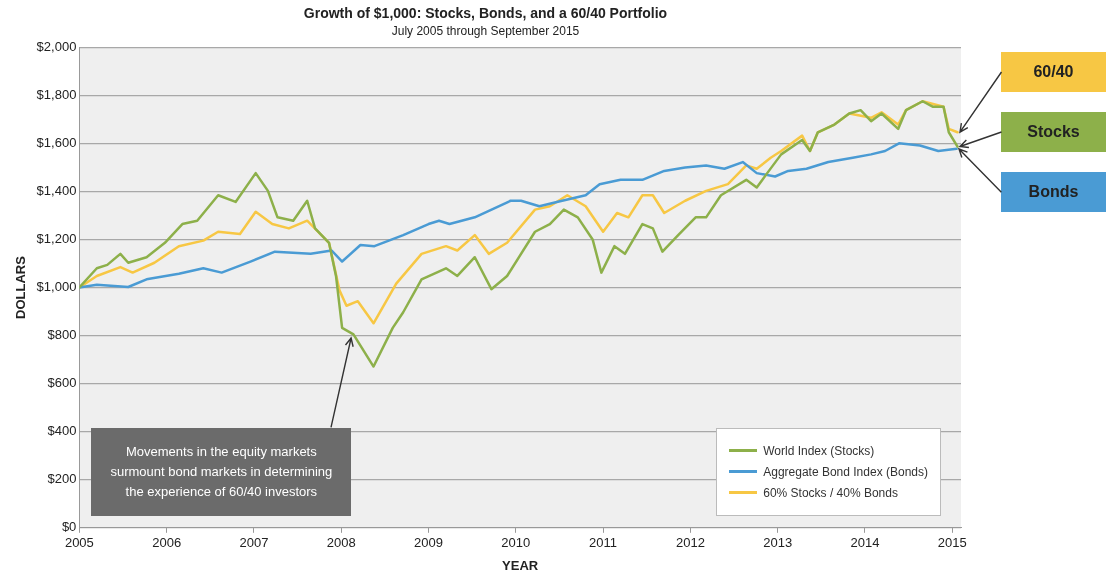 The height and width of the screenshot is (578, 1111). Describe the element at coordinates (1053, 192) in the screenshot. I see `text-box: Bonds` at that location.